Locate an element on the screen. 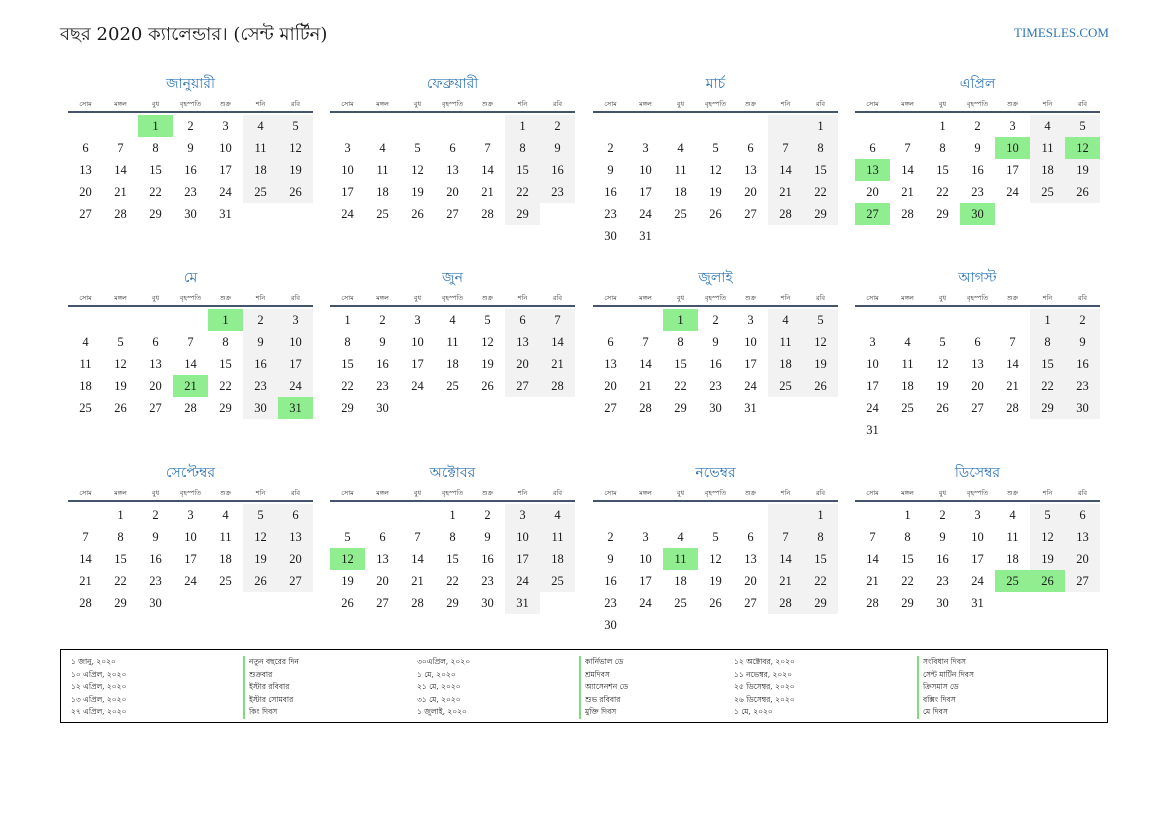  month-name: ফেব্রুয়ারী is located at coordinates (452, 84).